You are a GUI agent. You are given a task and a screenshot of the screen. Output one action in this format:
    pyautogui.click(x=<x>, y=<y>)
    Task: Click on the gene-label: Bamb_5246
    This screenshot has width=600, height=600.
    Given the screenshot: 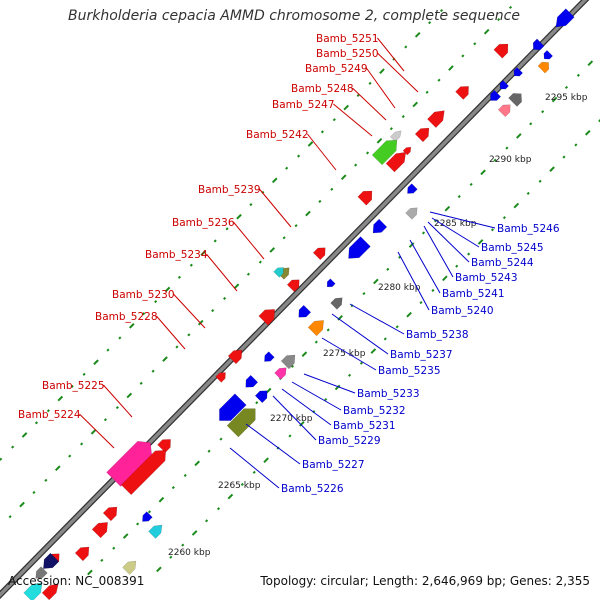 What is the action you would take?
    pyautogui.click(x=528, y=229)
    